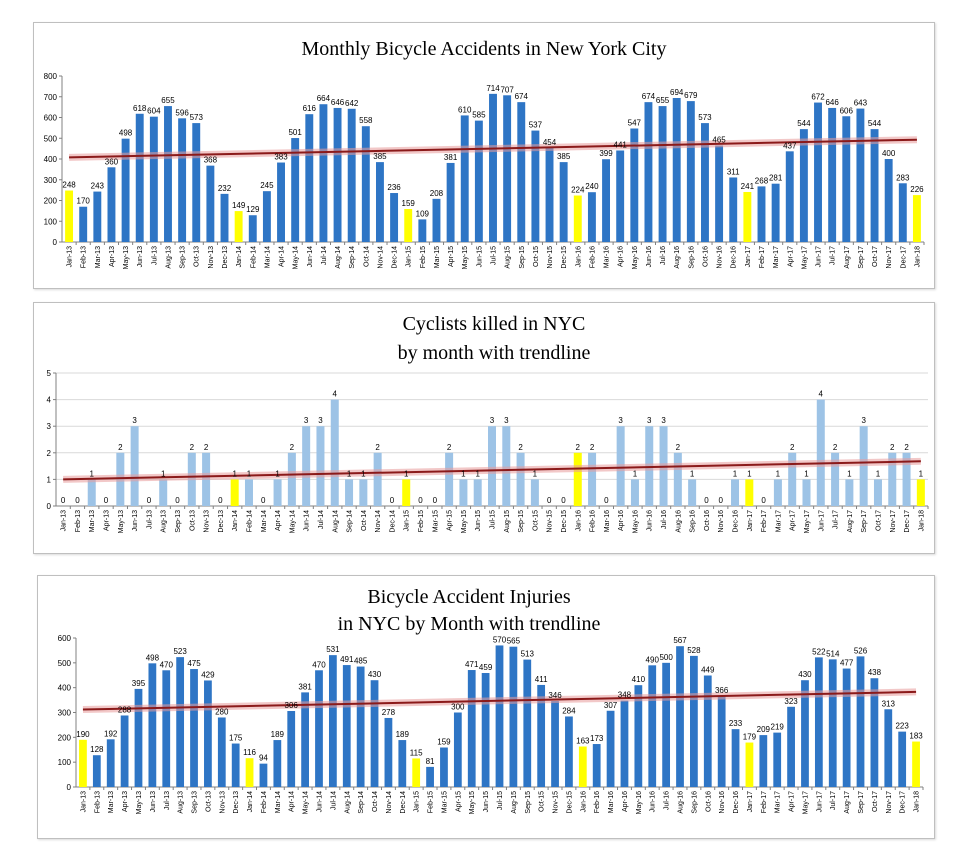  What do you see at coordinates (889, 703) in the screenshot?
I see `data-label: 313` at bounding box center [889, 703].